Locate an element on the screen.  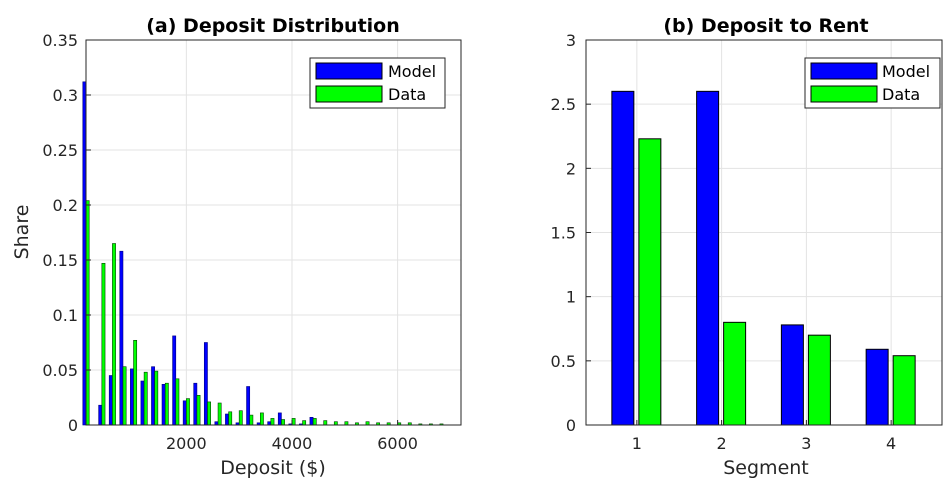
x-tick-label: 3 is located at coordinates (806, 443).